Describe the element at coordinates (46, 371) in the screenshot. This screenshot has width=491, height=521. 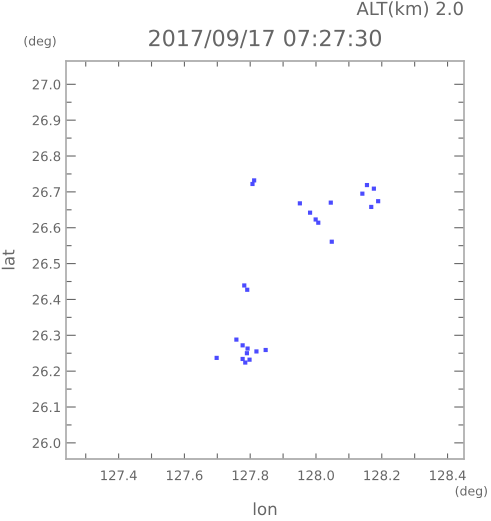
I see `y-tick-label: 26.2` at that location.